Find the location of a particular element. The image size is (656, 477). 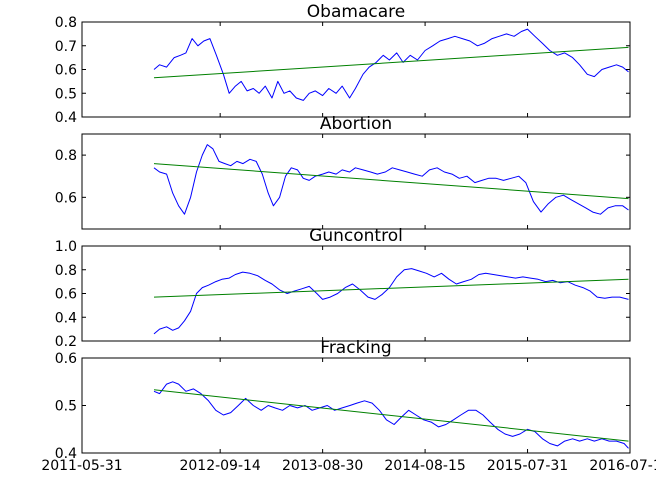

panel-title: Guncontrol is located at coordinates (356, 236).